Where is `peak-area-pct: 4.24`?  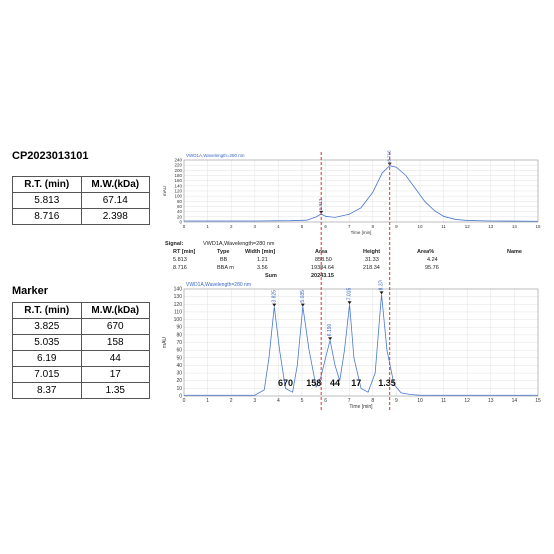 peak-area-pct: 4.24 is located at coordinates (432, 260).